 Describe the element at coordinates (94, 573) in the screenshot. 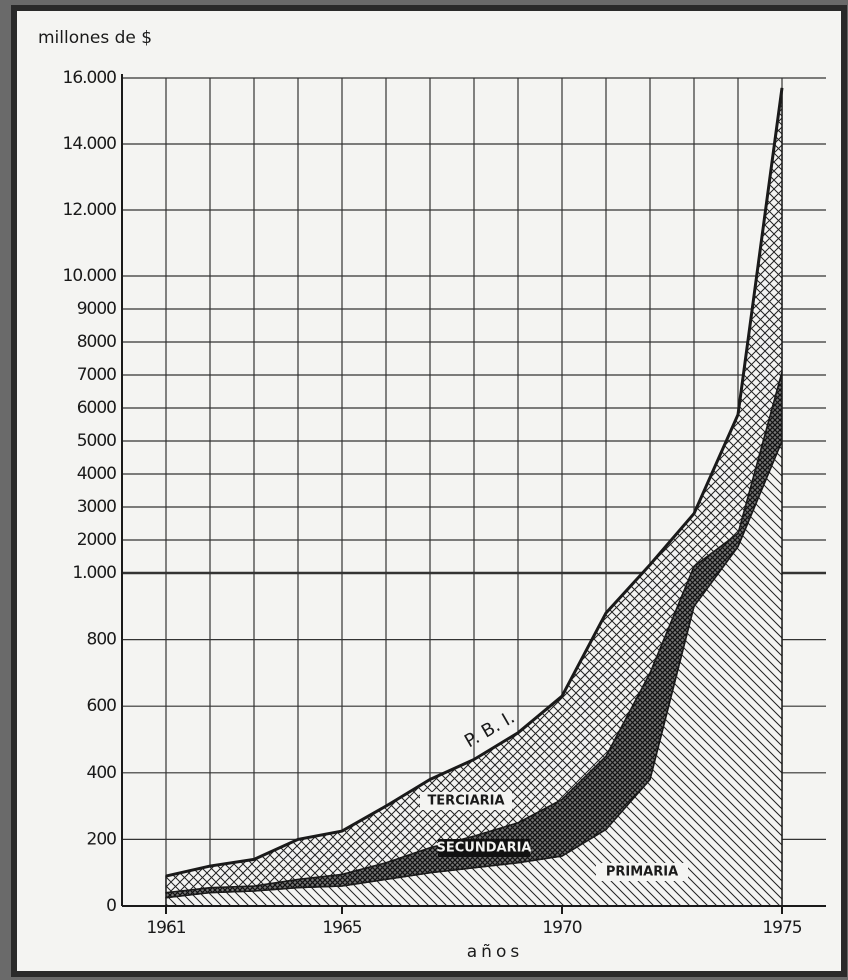

I see `y-tick-label: 1.000` at that location.